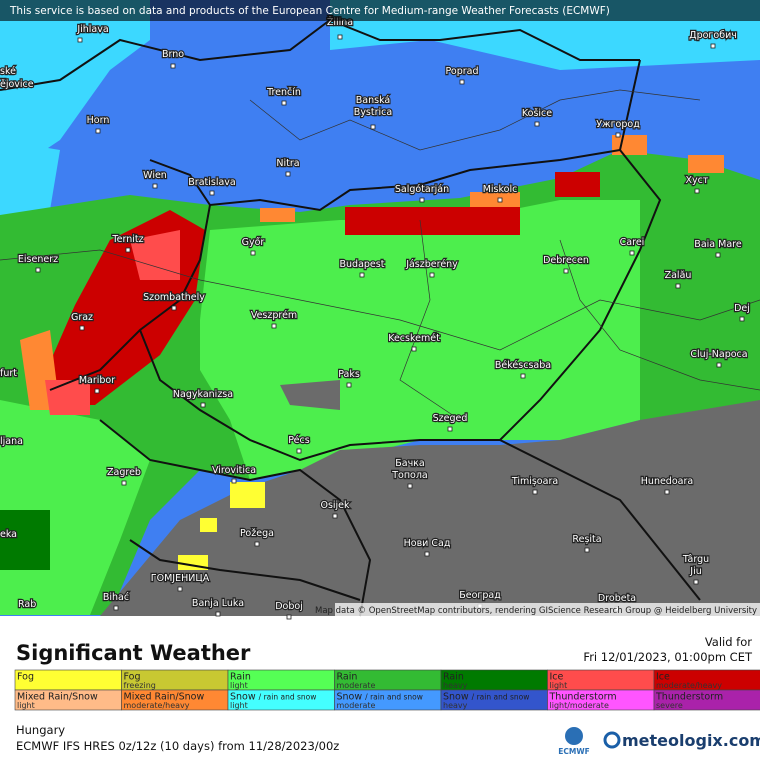 This screenshot has width=760, height=764. What do you see at coordinates (180, 578) in the screenshot?
I see `city-label: ГОМЈЕНИЦА` at bounding box center [180, 578].